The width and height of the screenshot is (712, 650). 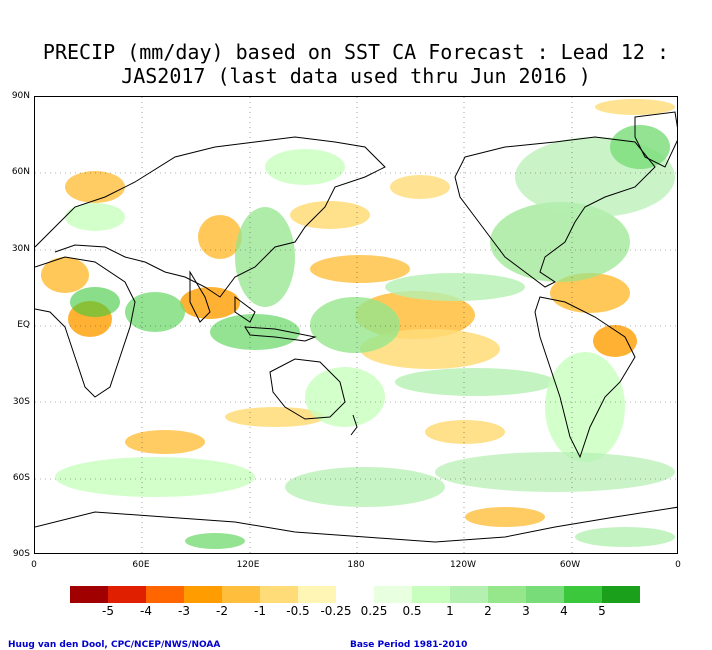 I want to click on lon-label-60w: 60W, so click(x=570, y=565).